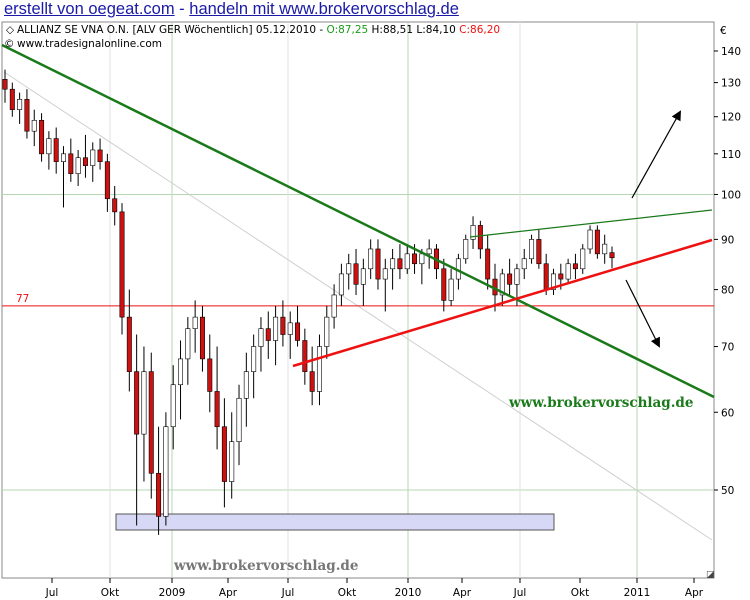  Describe the element at coordinates (335, 522) in the screenshot. I see `support-zone-box` at that location.